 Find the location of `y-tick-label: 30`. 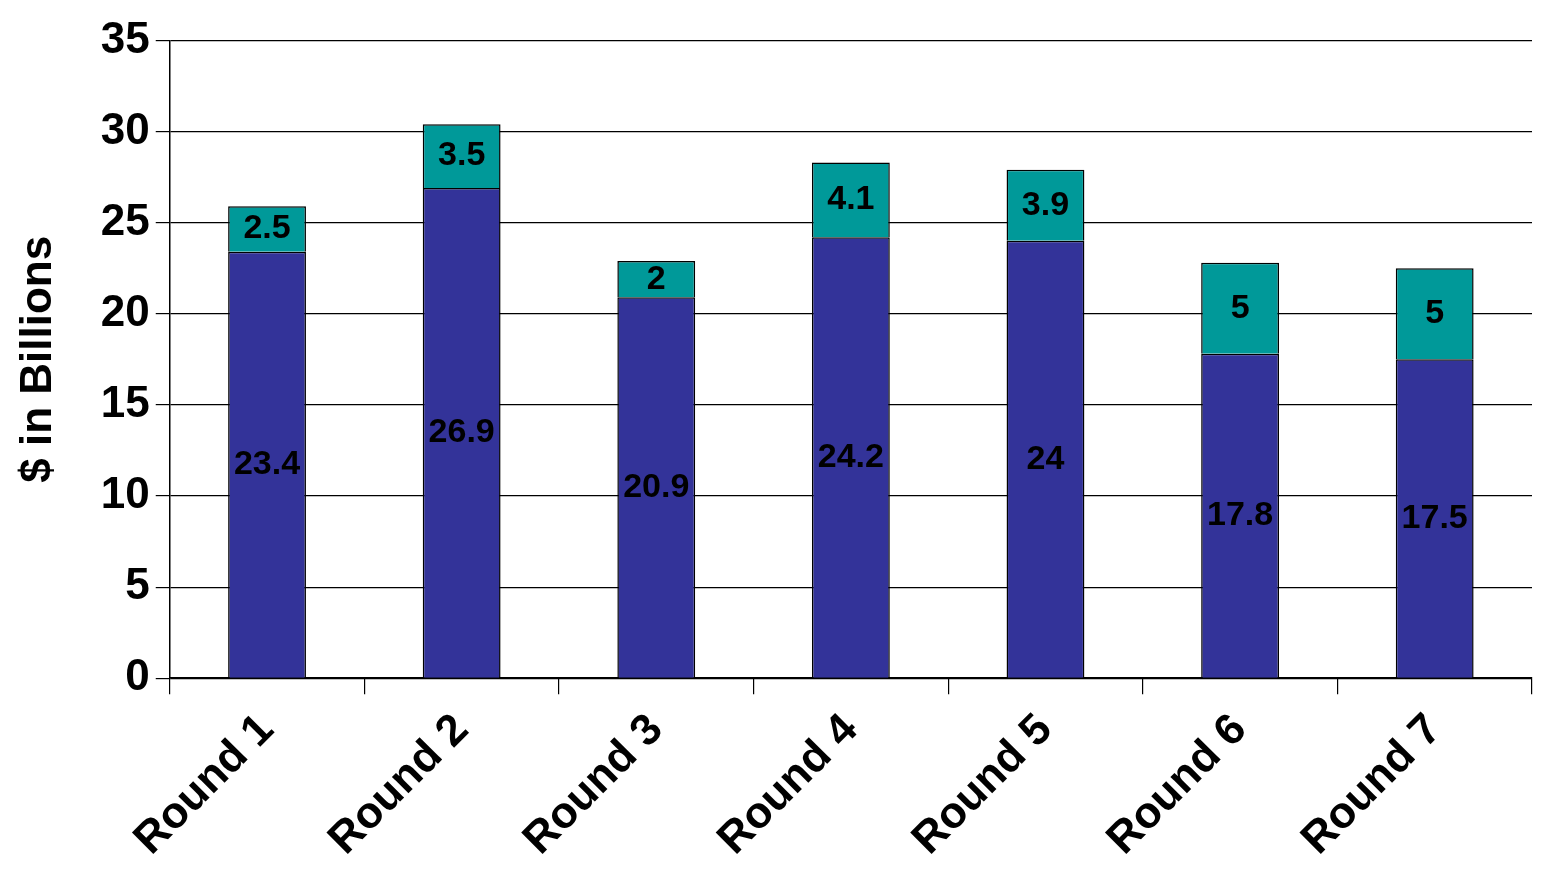

y-tick-label: 30 is located at coordinates (125, 128).